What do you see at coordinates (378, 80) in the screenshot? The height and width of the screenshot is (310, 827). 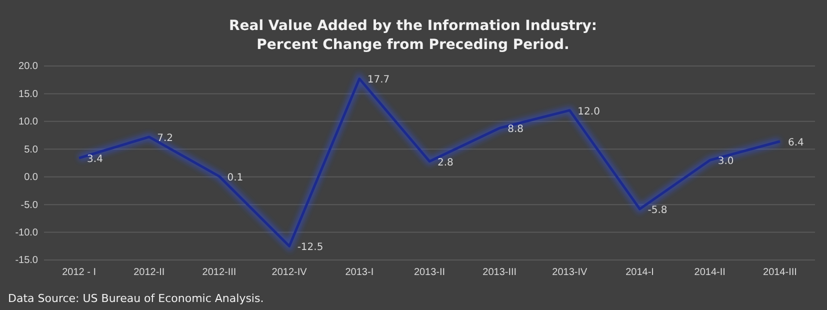 I see `data-label: 17.7` at bounding box center [378, 80].